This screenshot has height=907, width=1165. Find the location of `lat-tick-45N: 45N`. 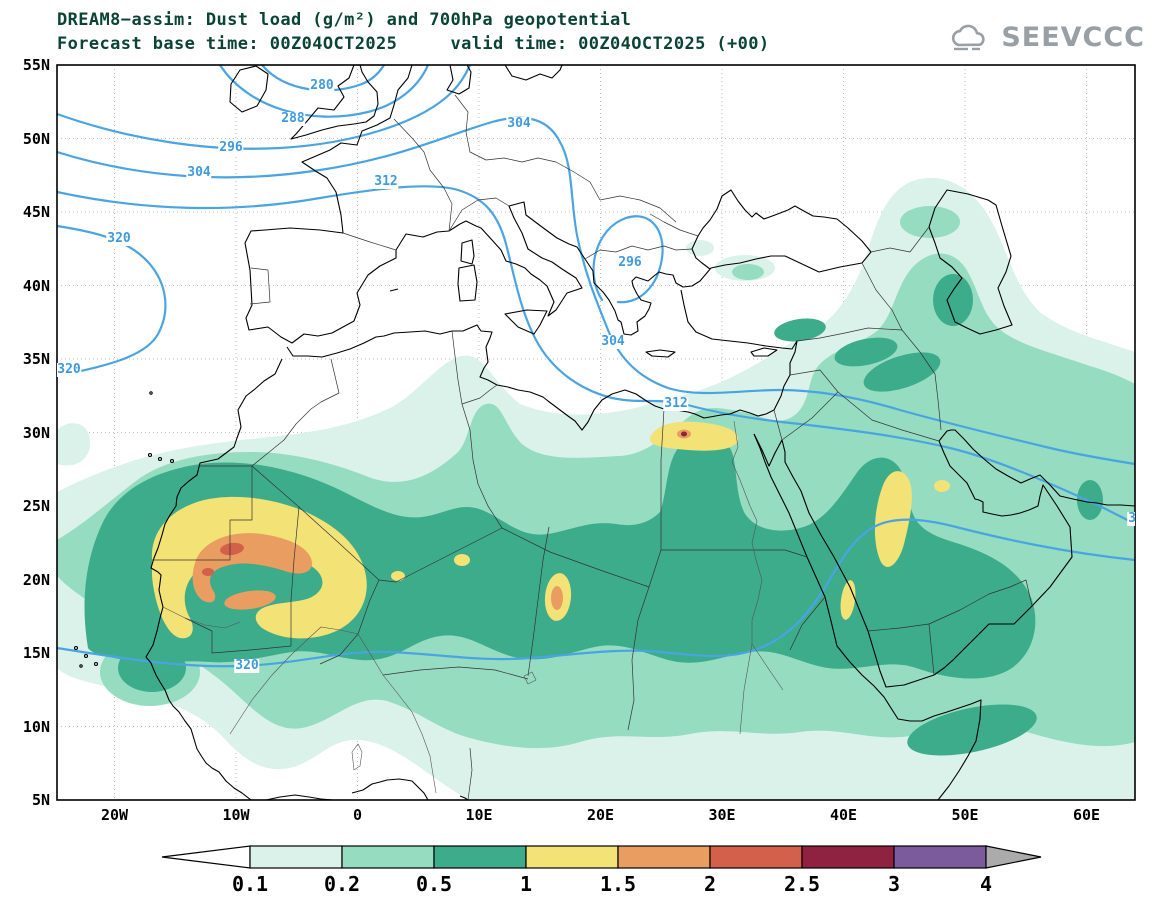

lat-tick-45N: 45N is located at coordinates (36, 212).